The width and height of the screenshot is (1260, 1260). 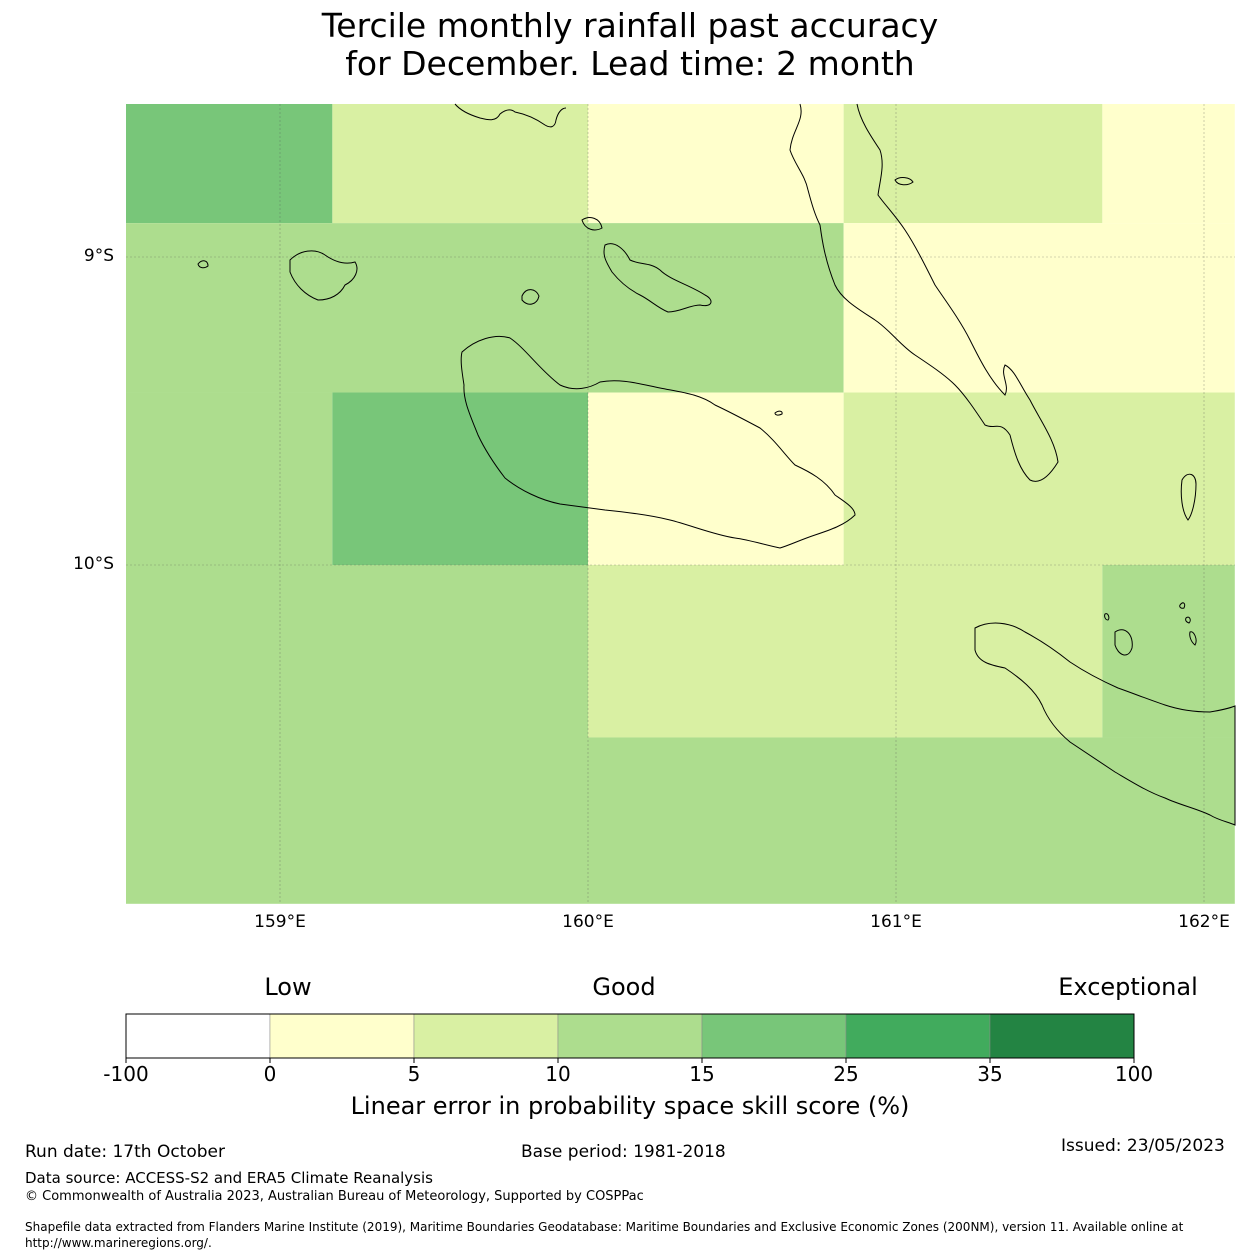 I want to click on coastline-santa-isabel, so click(x=924, y=292).